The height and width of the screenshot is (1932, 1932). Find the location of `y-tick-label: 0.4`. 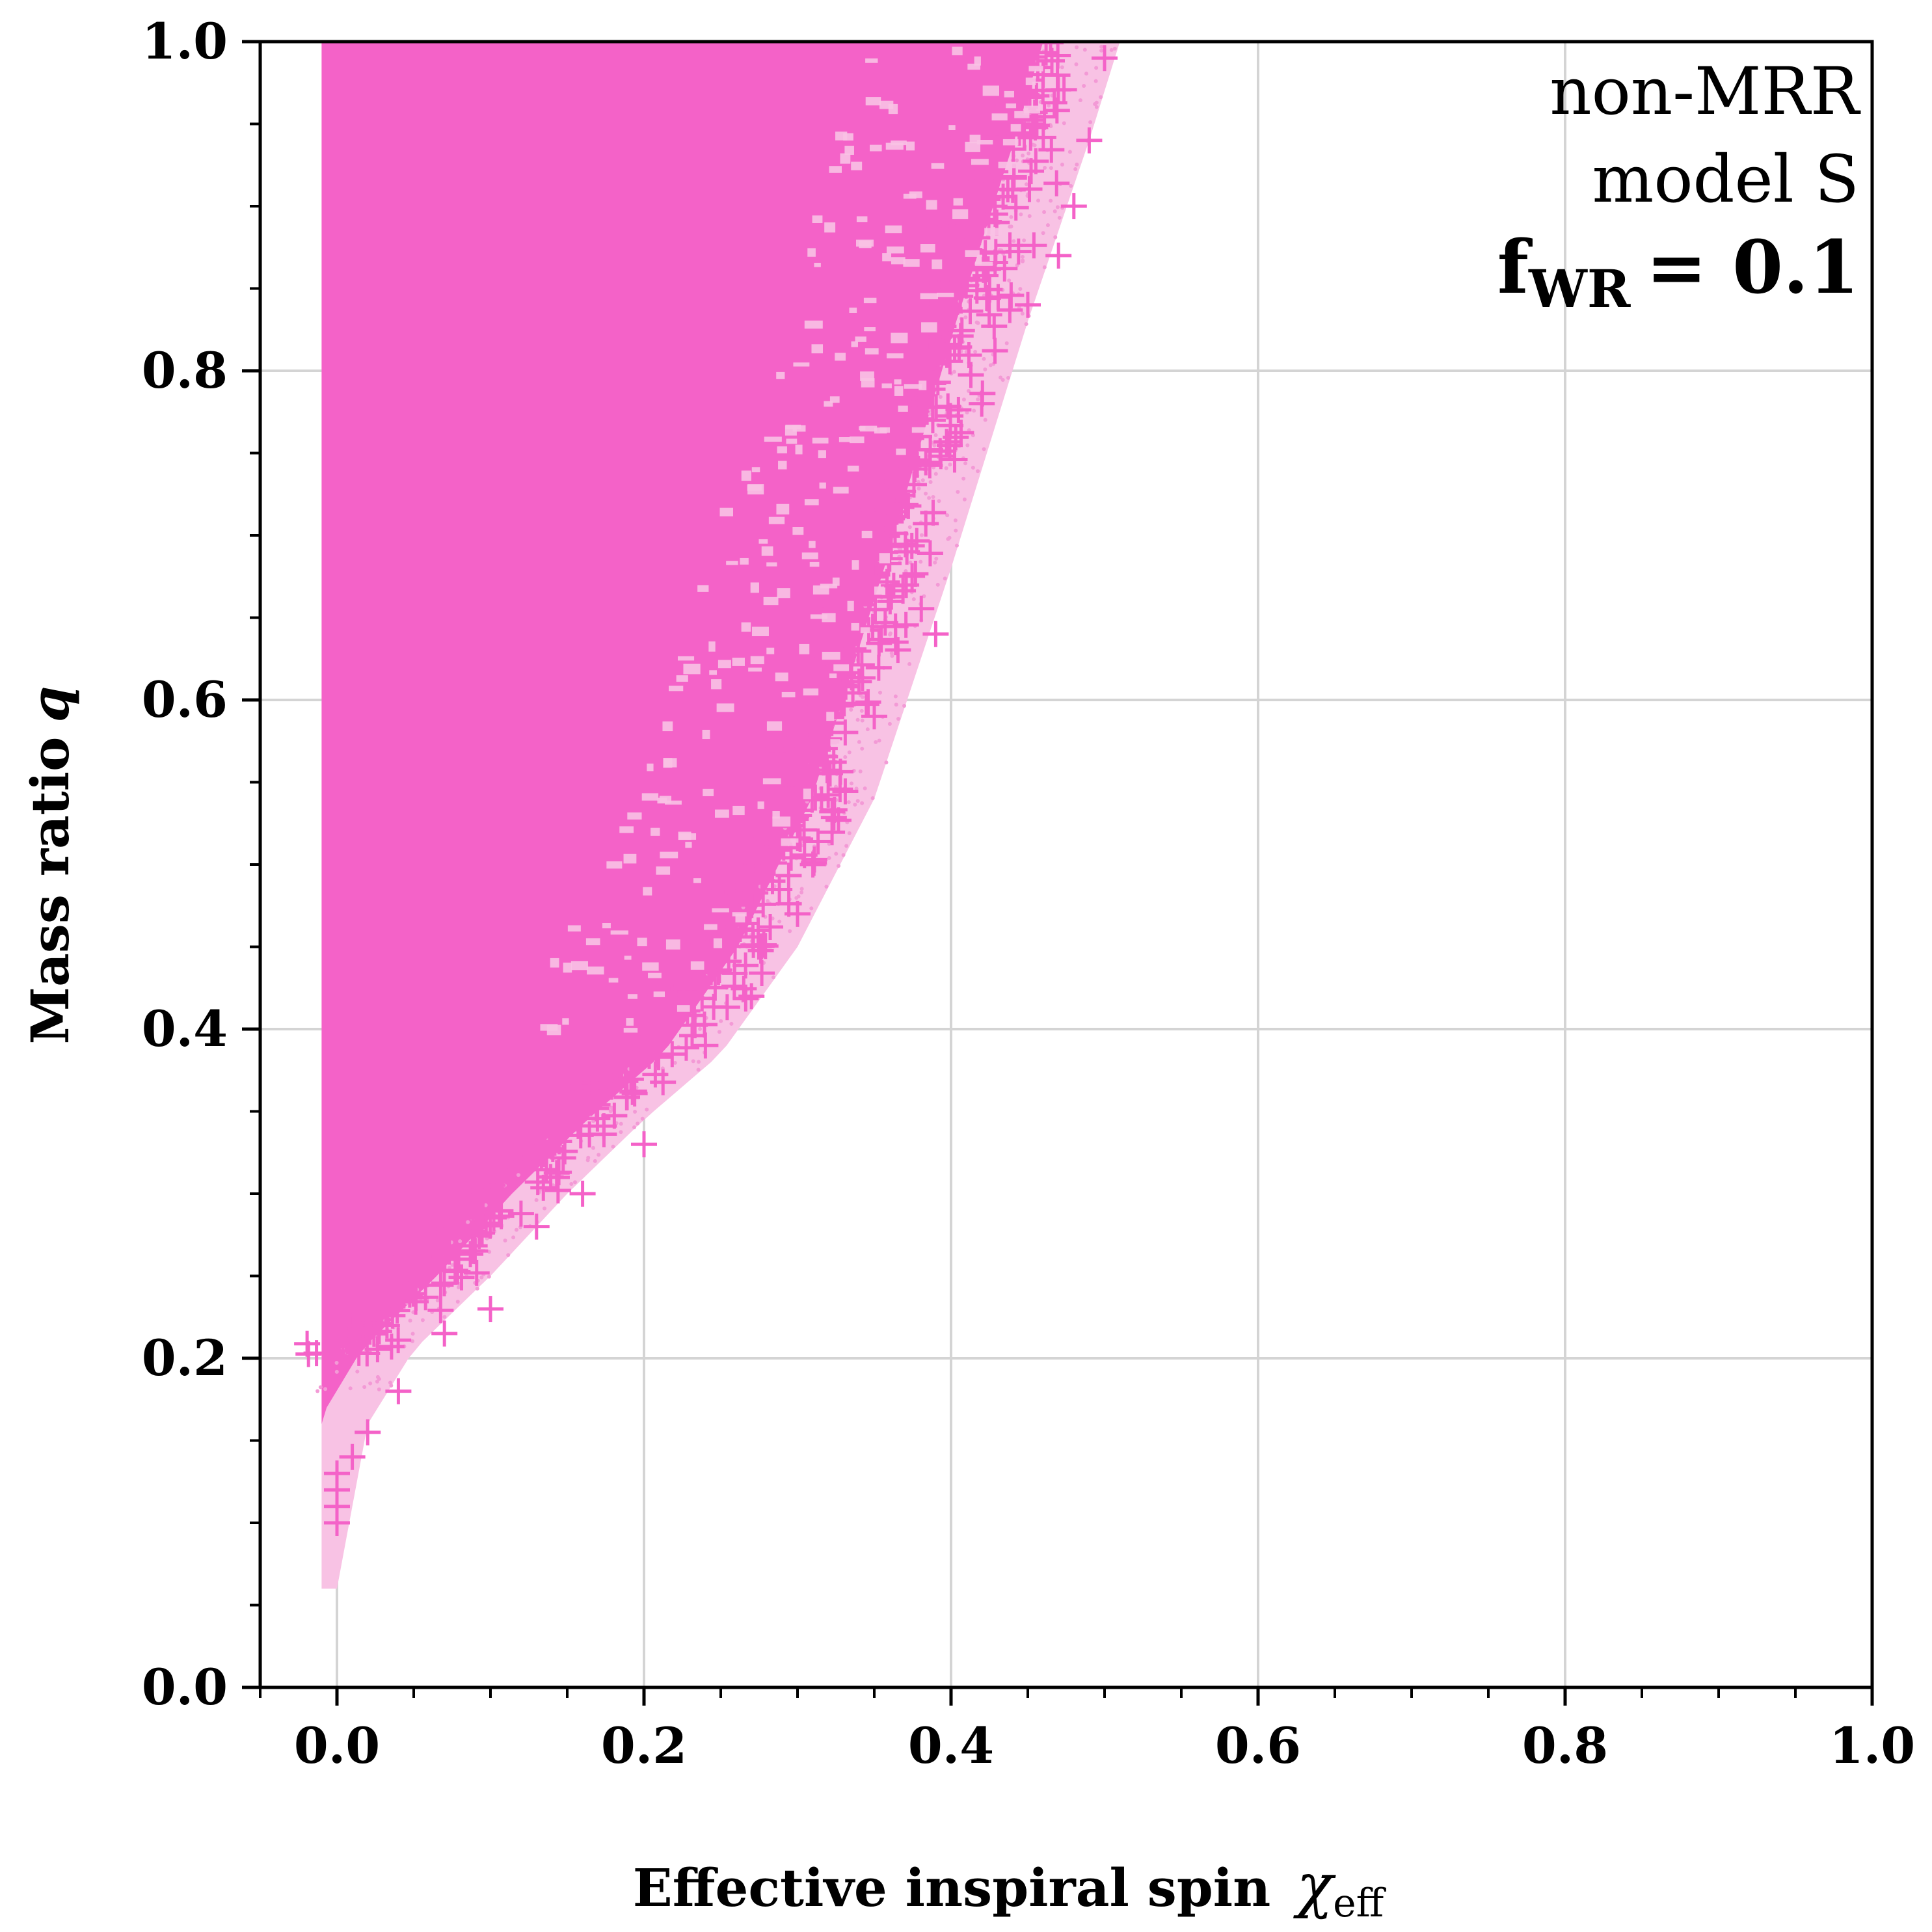

y-tick-label: 0.4 is located at coordinates (185, 1029).